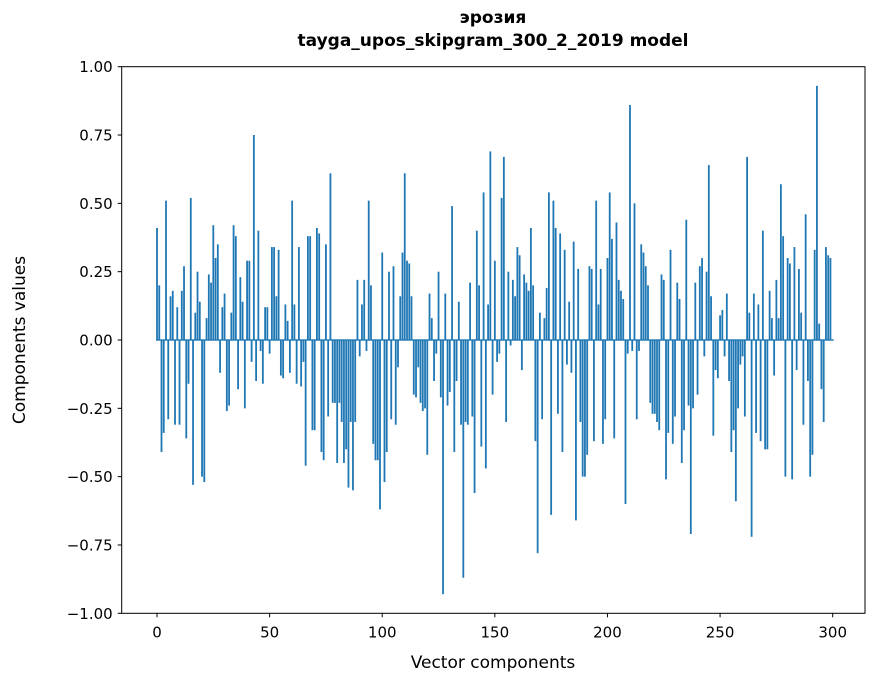 The image size is (880, 696). I want to click on y-tick-label: 1.00, so click(95, 67).